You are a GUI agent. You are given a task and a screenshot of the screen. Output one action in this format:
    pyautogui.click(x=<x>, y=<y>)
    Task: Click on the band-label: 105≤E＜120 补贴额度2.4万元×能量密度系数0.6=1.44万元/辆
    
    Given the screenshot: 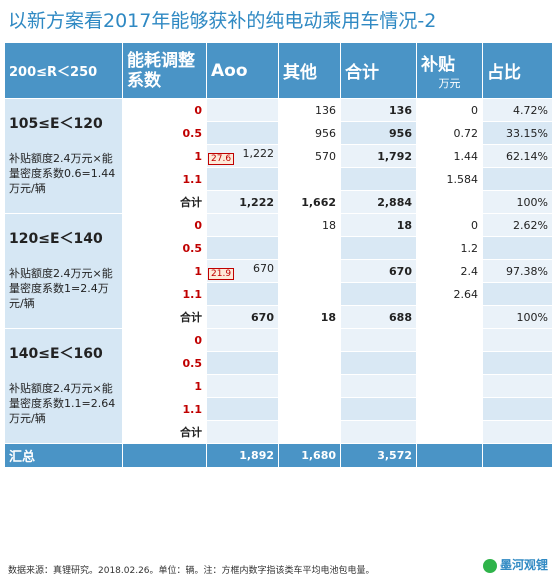 What is the action you would take?
    pyautogui.click(x=63, y=156)
    